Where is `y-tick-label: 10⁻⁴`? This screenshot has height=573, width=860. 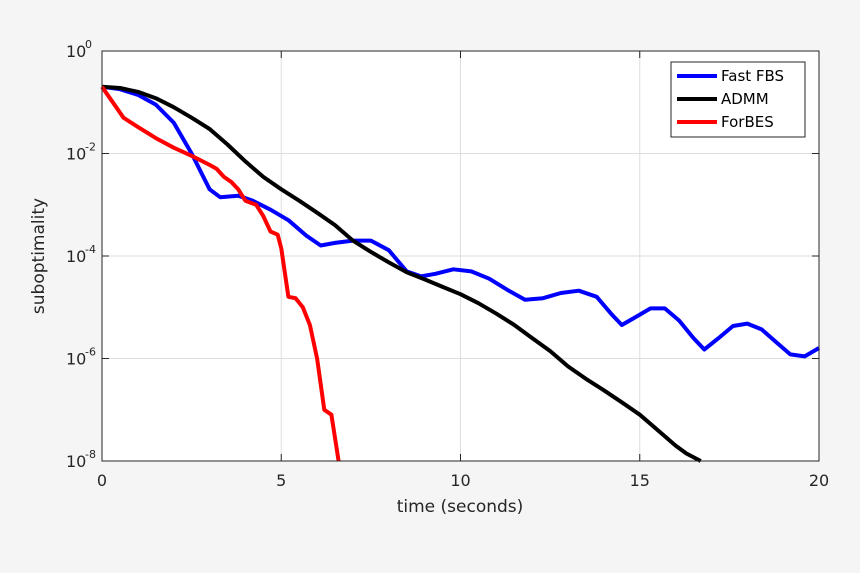
y-tick-label: 10⁻⁴ is located at coordinates (81, 254).